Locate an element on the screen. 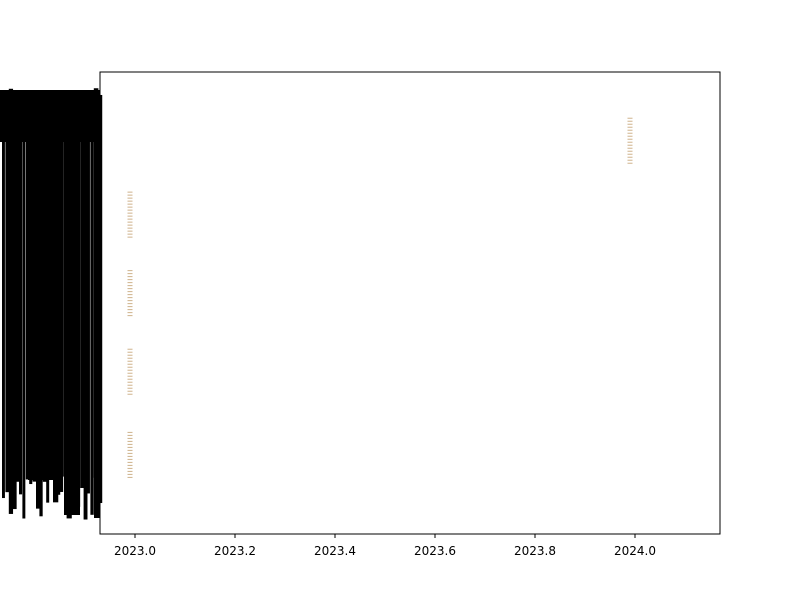 The image size is (800, 600). x-tick-label: 2023.8 is located at coordinates (535, 551).